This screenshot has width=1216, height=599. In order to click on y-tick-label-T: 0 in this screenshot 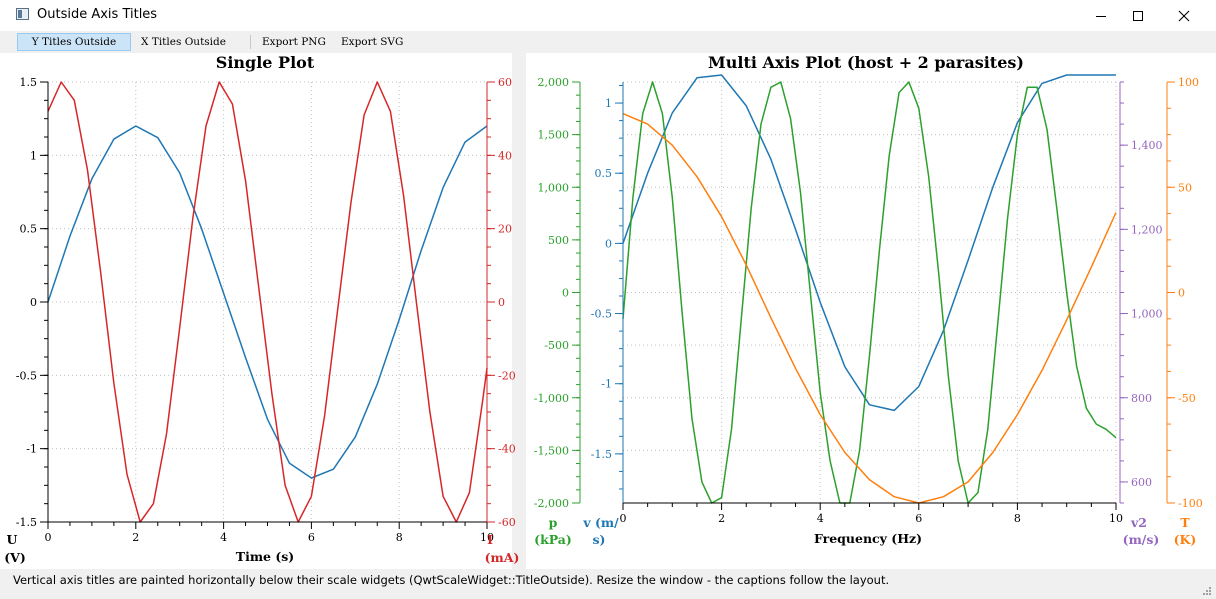, I will do `click(1181, 293)`.